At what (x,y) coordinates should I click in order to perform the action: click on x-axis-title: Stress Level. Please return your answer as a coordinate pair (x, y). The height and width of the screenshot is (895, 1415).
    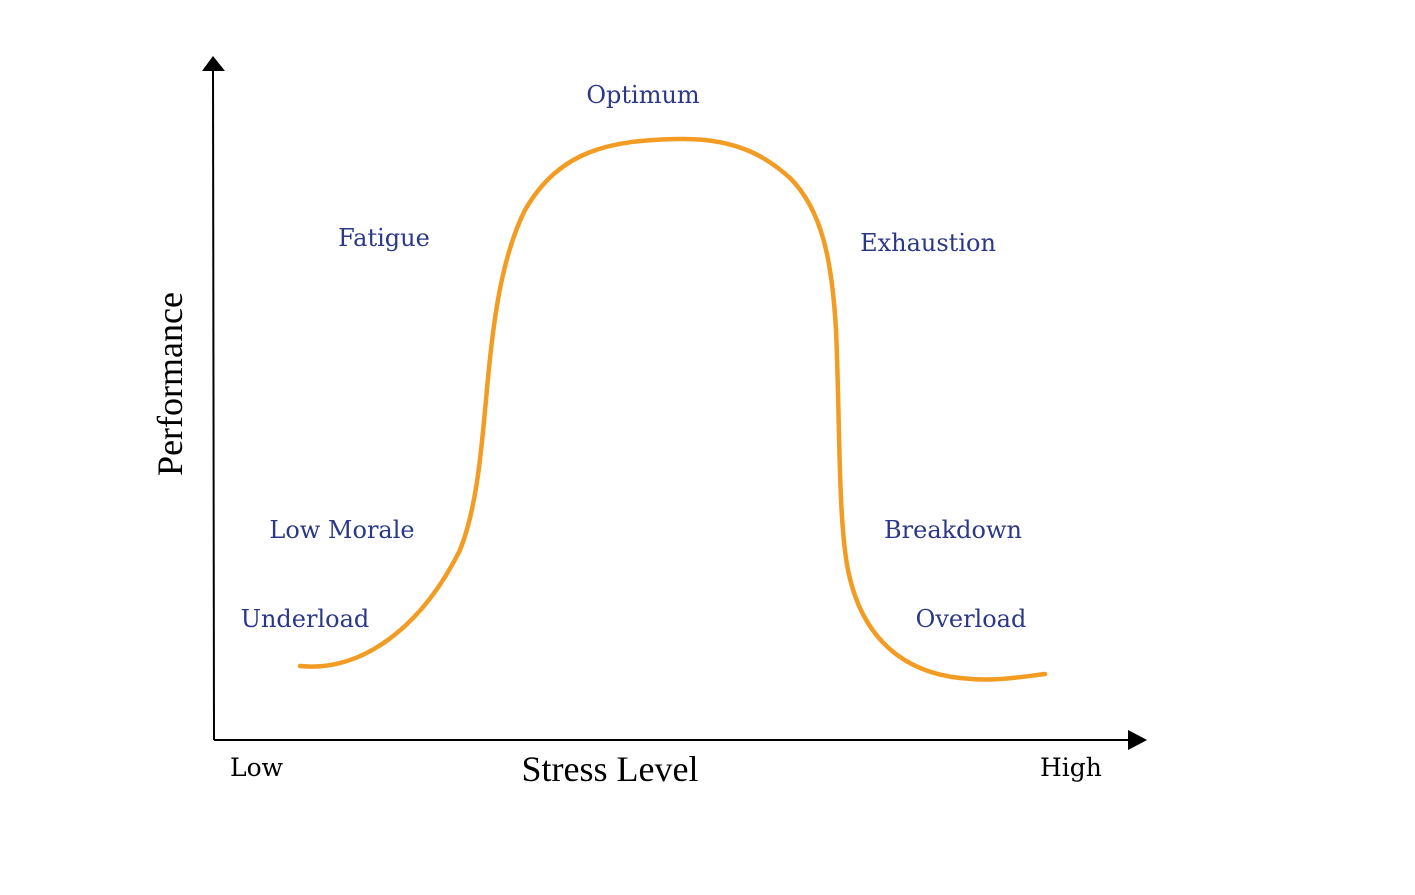
    Looking at the image, I should click on (610, 769).